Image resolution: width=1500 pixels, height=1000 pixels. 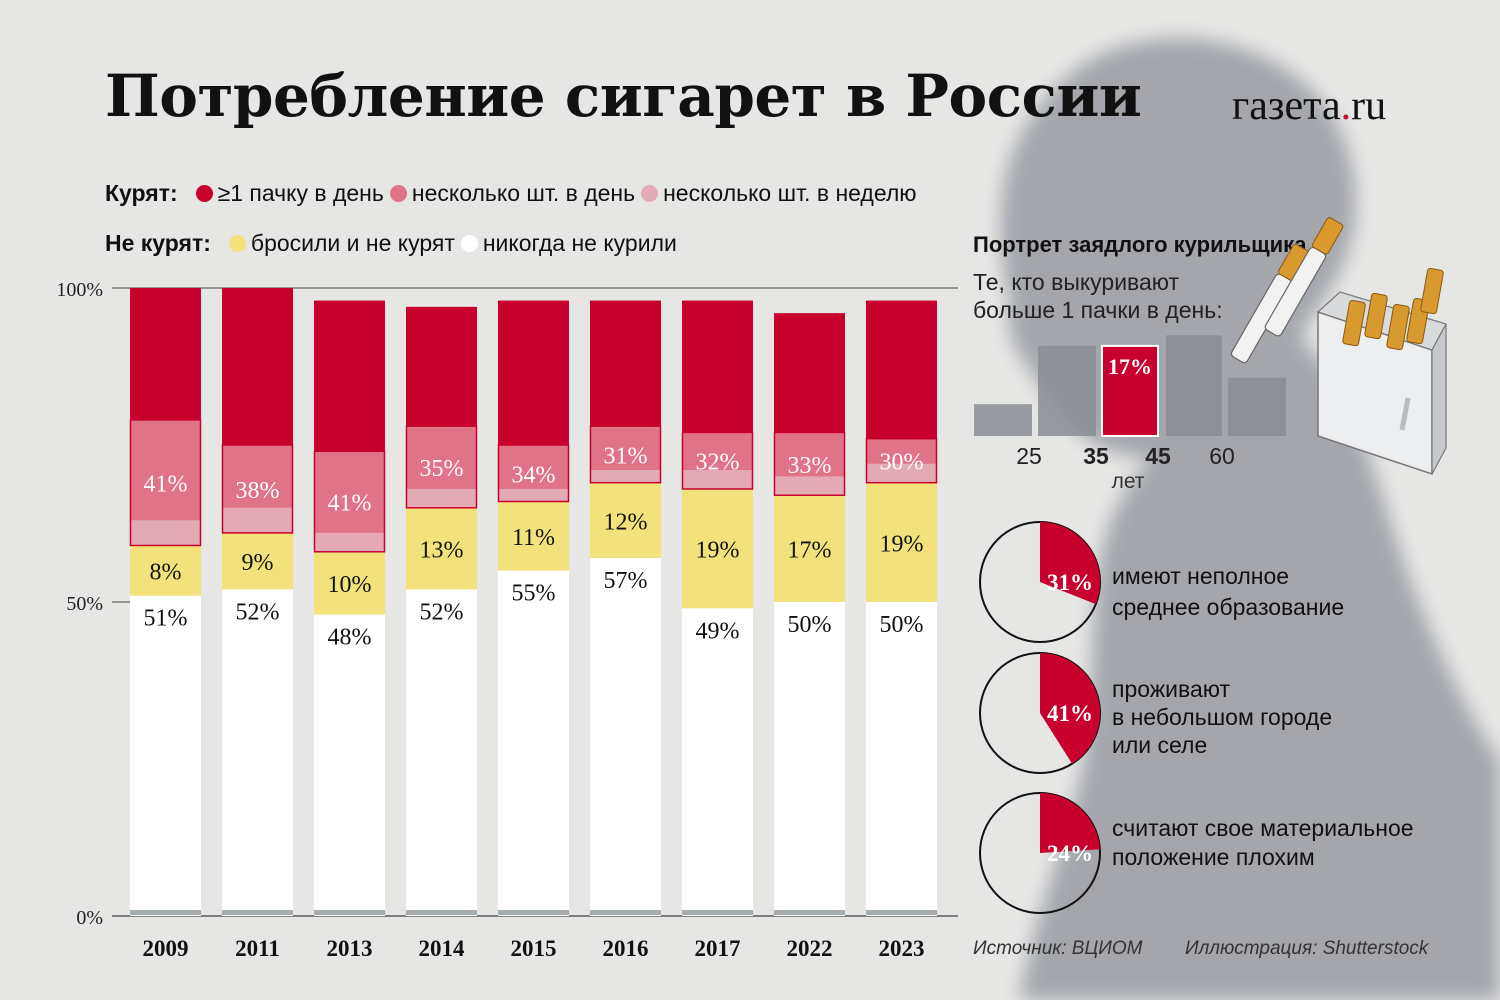 What do you see at coordinates (1222, 717) in the screenshot?
I see `pie-fact-text: в небольшом городе` at bounding box center [1222, 717].